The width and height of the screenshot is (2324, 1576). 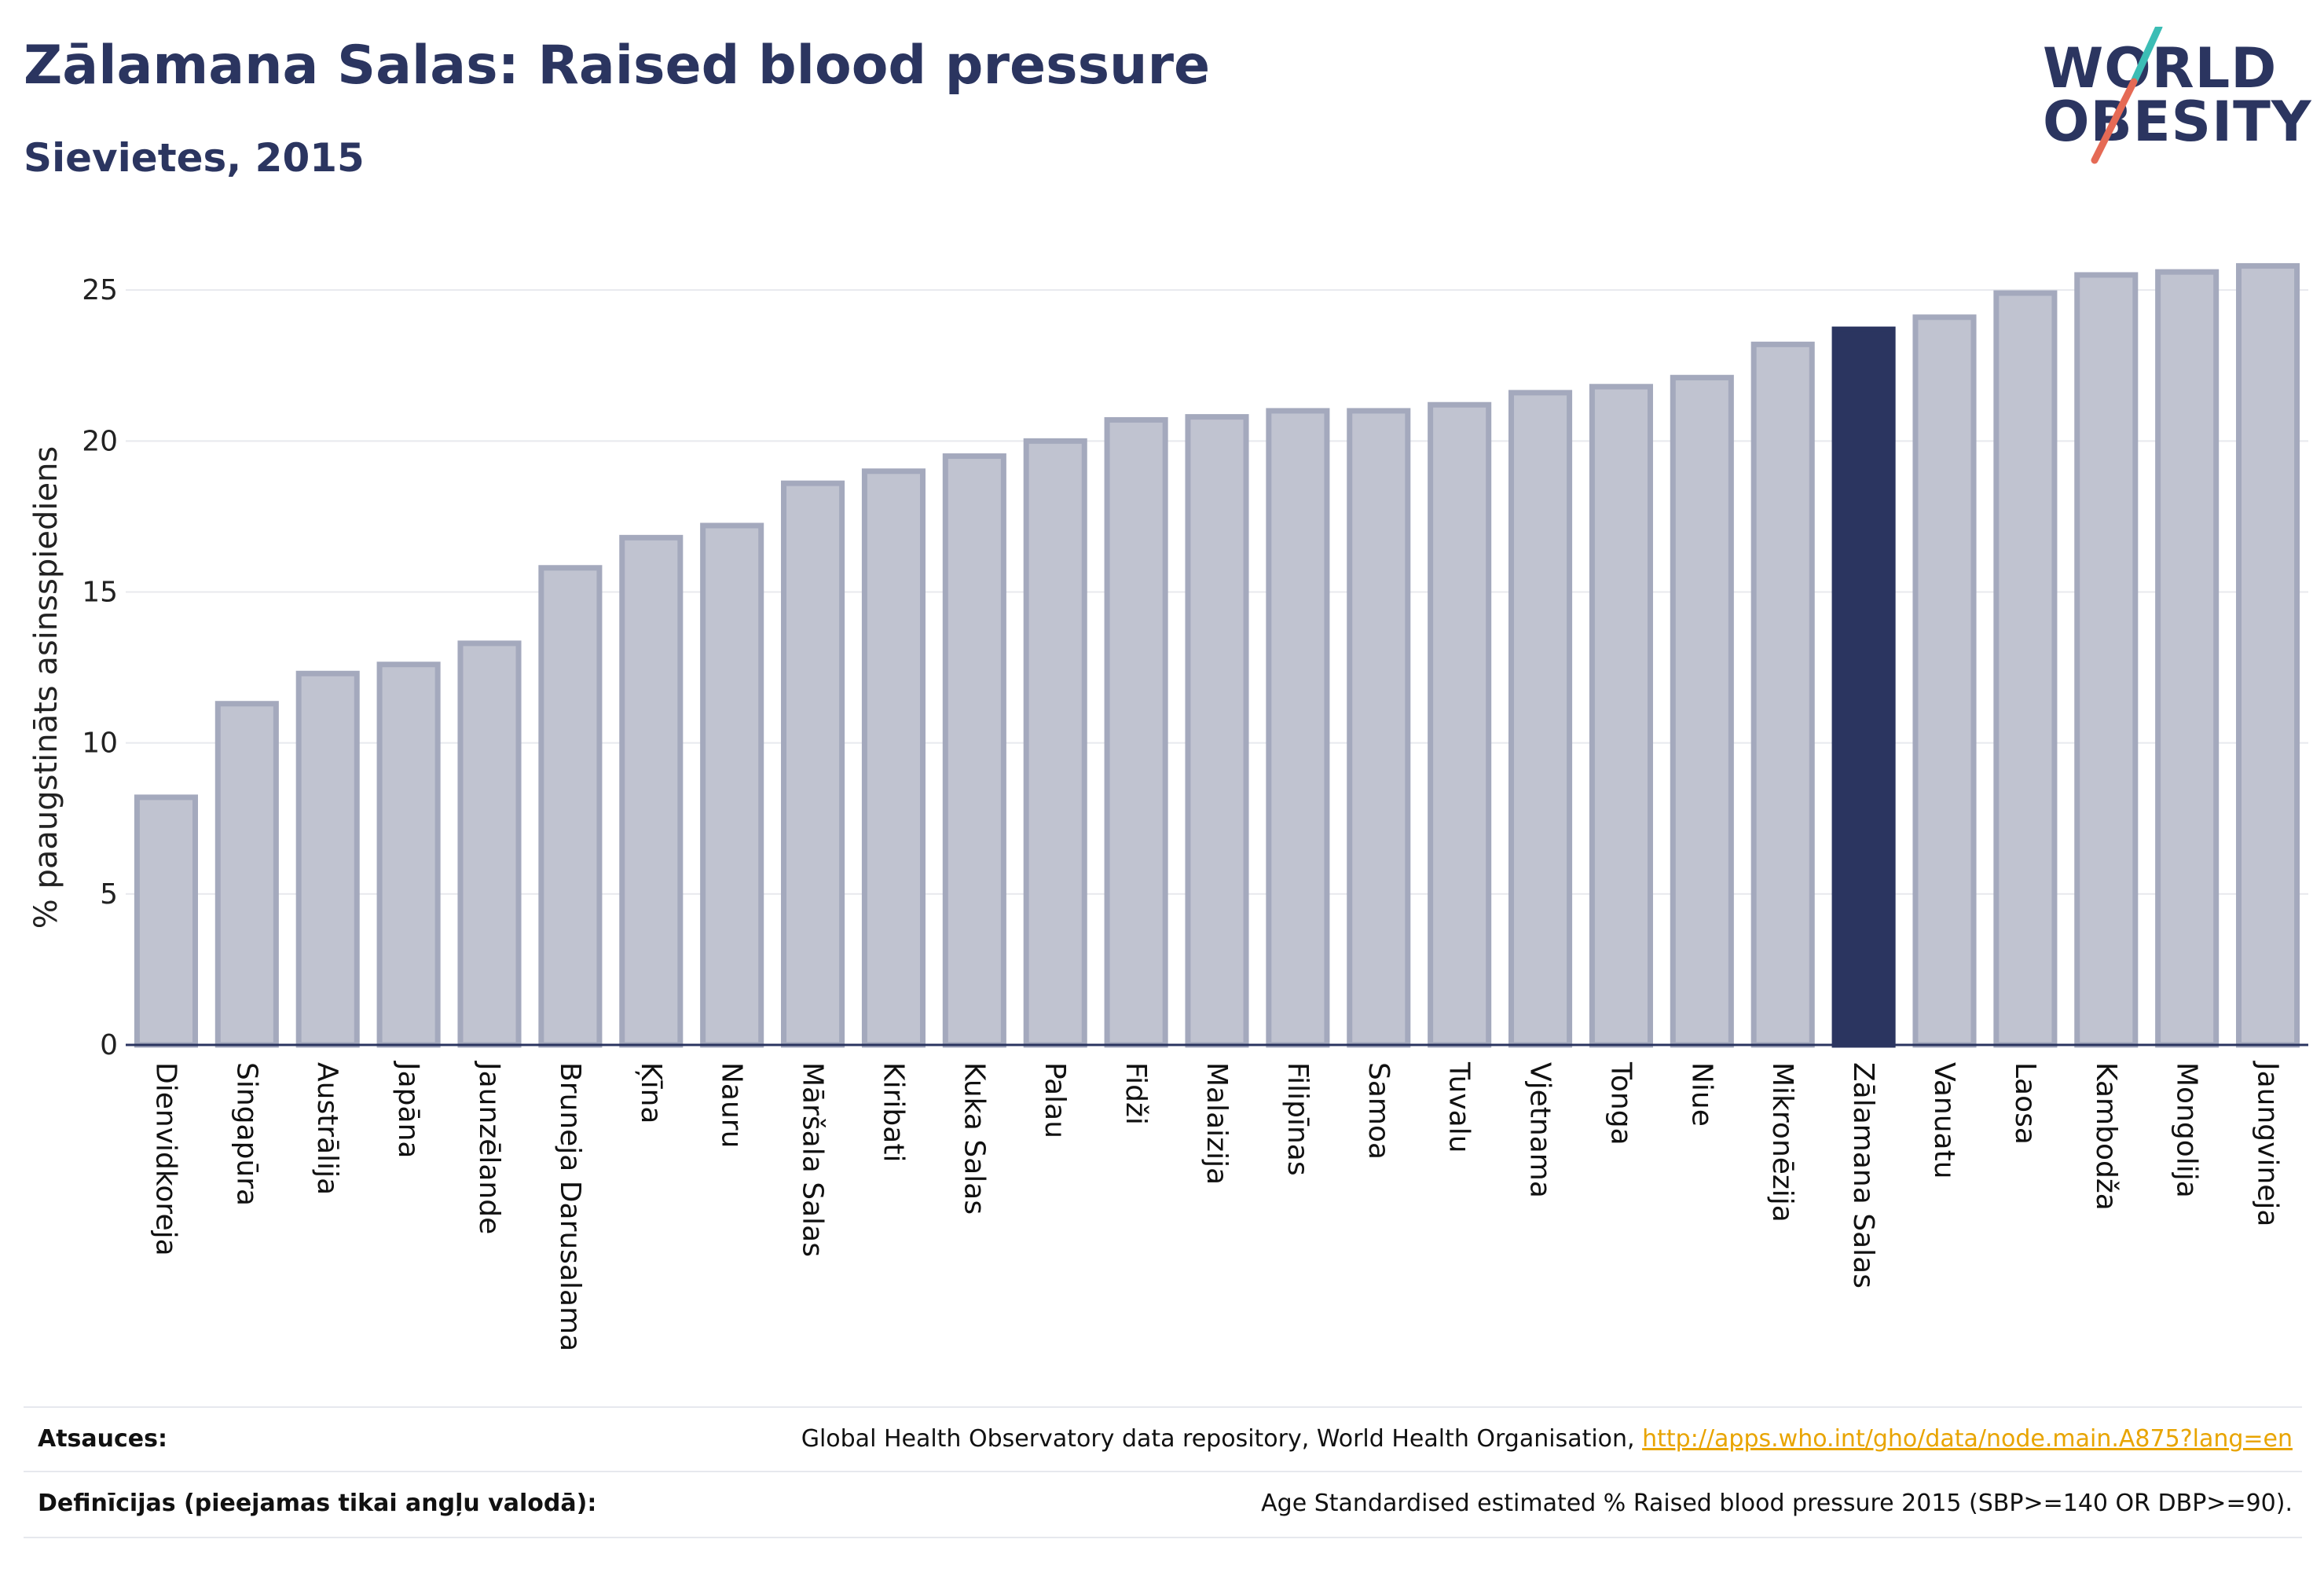 I want to click on logo-slash-icon, so click(x=2127, y=95).